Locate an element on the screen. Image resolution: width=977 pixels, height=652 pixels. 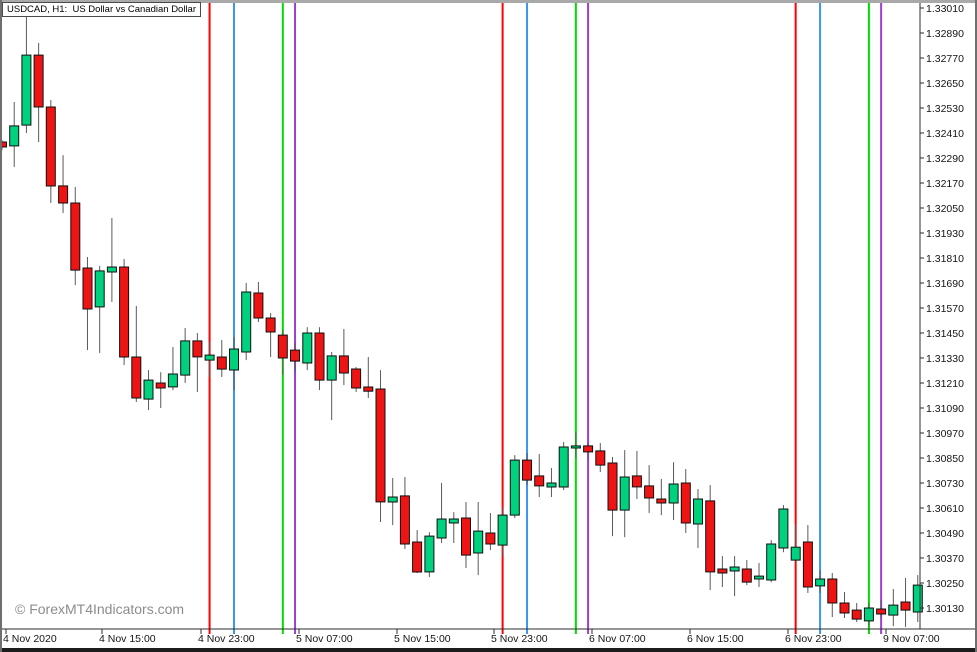
price-tick-label: 1.31570 is located at coordinates (945, 309).